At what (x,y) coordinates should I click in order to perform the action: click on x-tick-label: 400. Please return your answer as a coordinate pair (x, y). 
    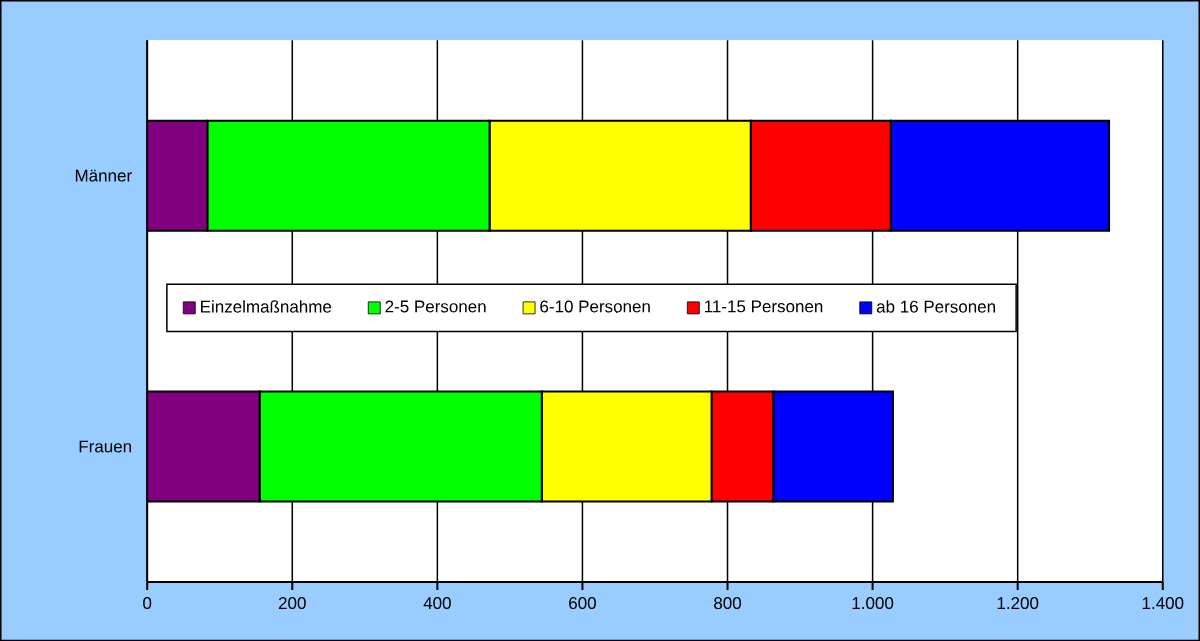
    Looking at the image, I should click on (437, 602).